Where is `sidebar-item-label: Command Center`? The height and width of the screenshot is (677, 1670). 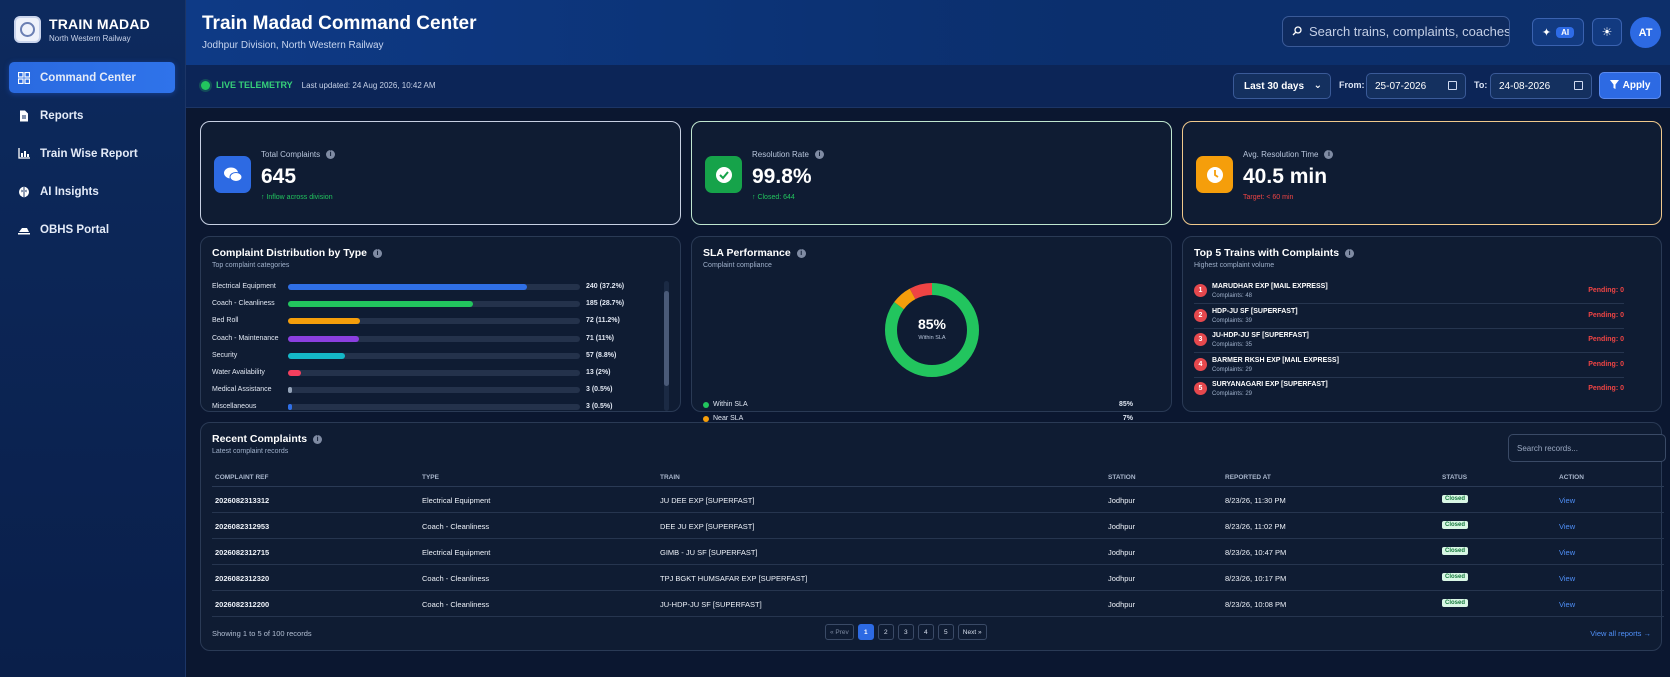 sidebar-item-label: Command Center is located at coordinates (88, 77).